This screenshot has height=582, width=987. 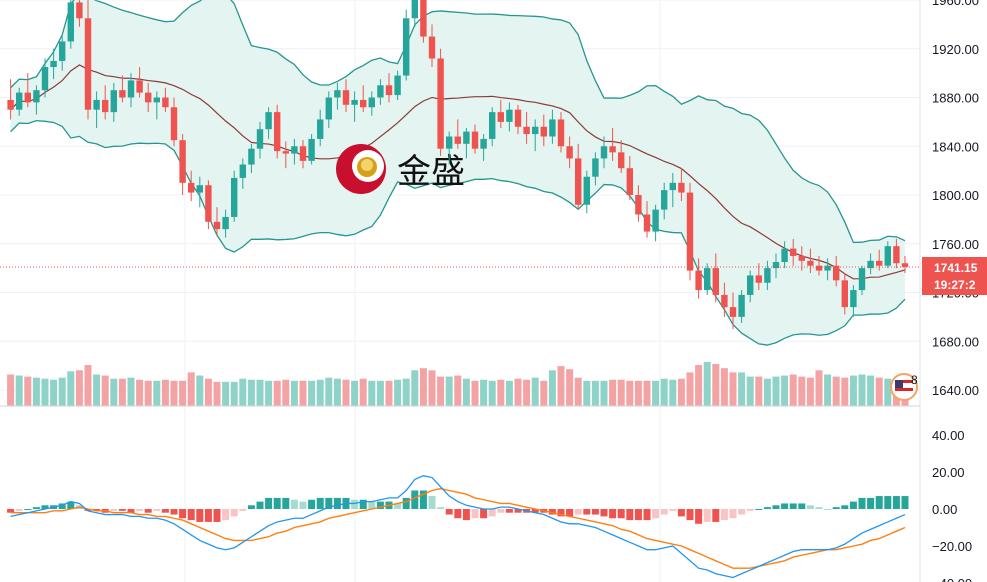 What do you see at coordinates (914, 380) in the screenshot?
I see `flag-badge-count: 8` at bounding box center [914, 380].